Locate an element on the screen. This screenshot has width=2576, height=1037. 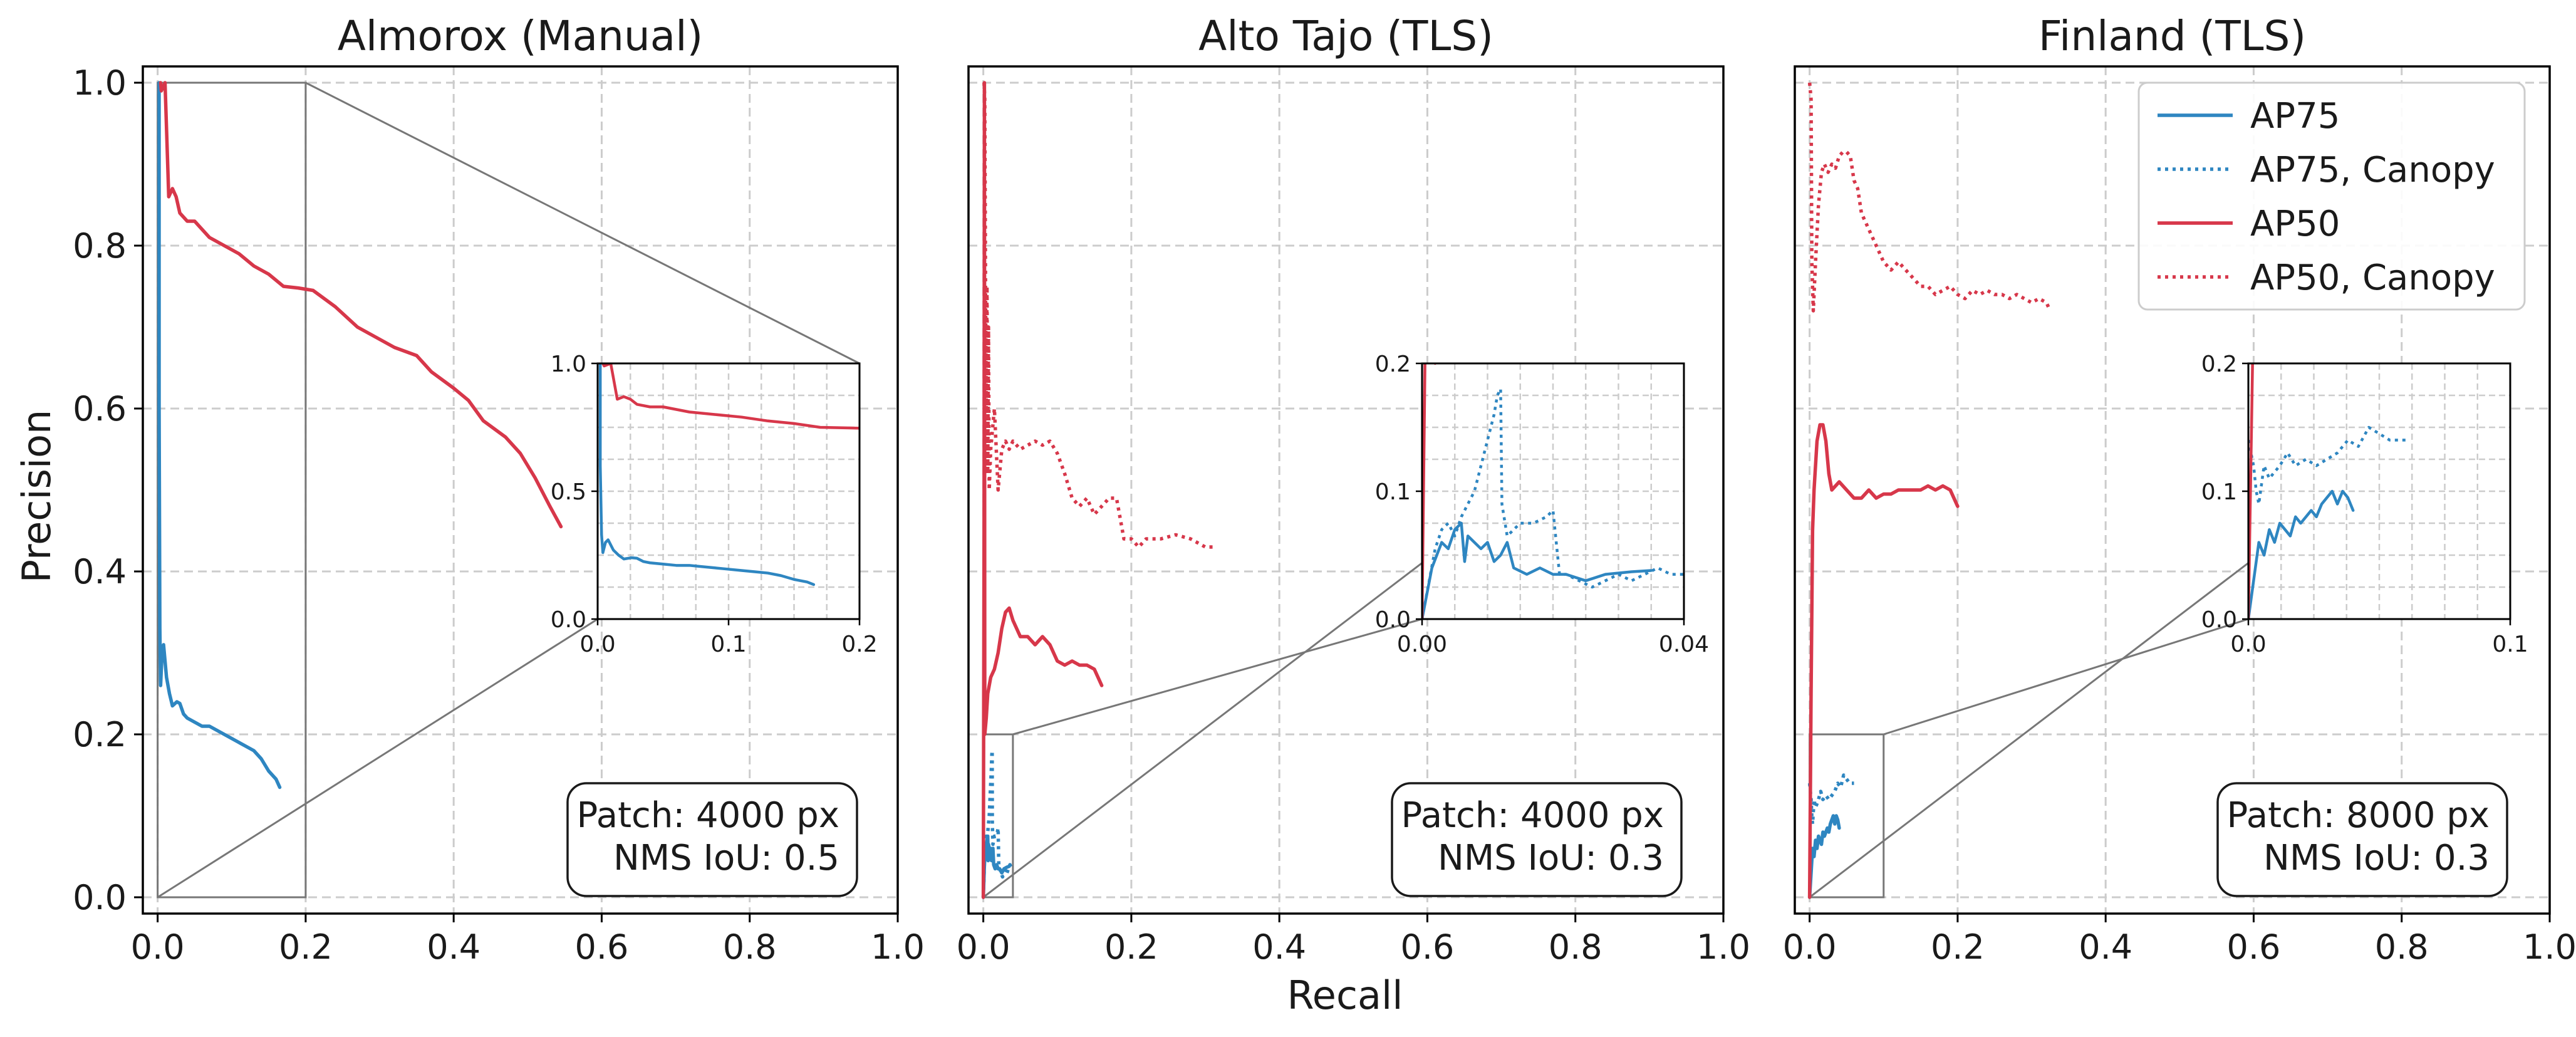
y-tick-label: 1.0 is located at coordinates (100, 83).